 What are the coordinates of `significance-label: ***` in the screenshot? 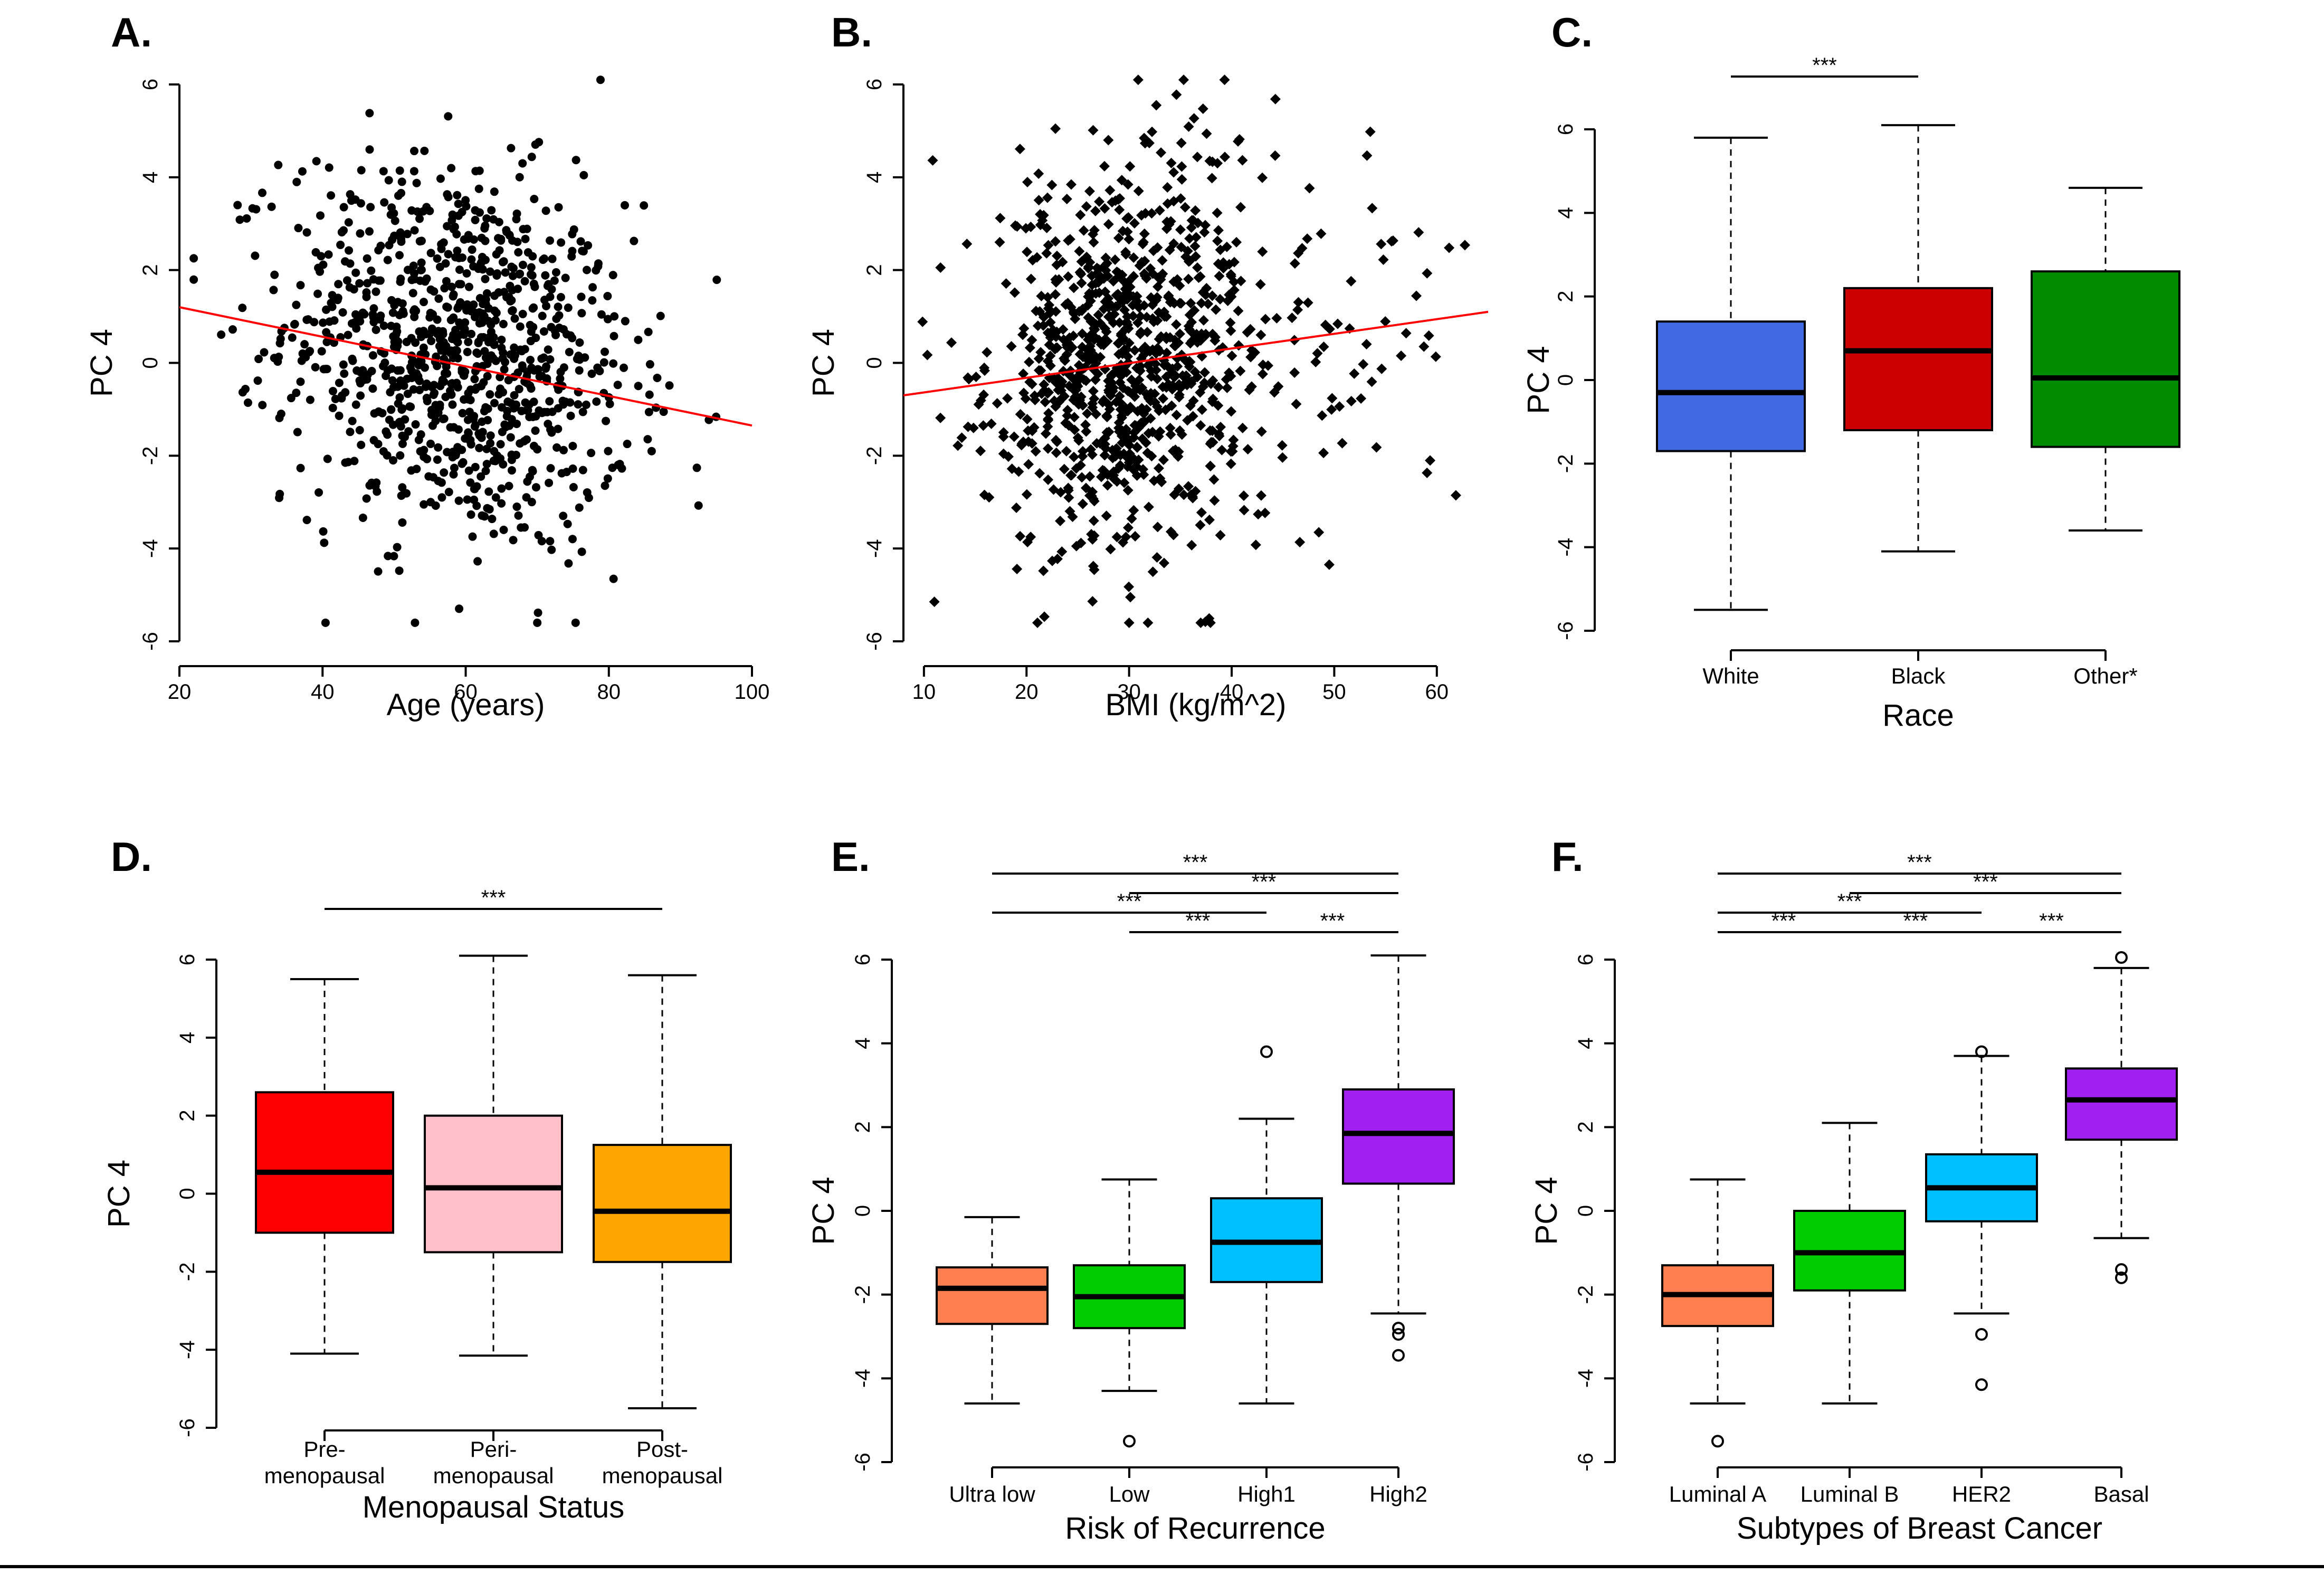 It's located at (1824, 65).